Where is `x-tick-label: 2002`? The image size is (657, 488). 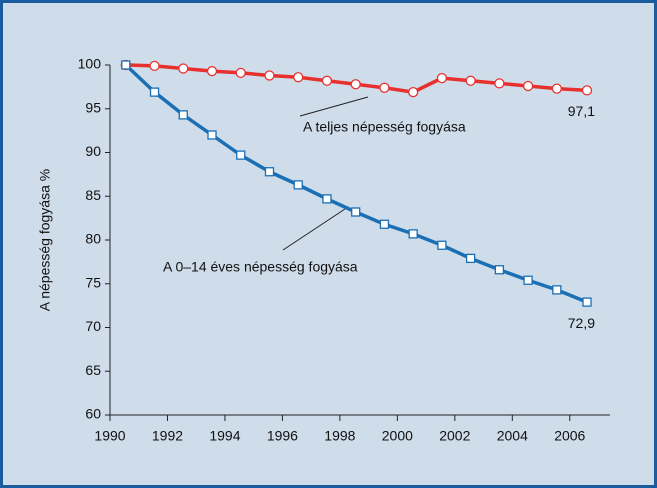
x-tick-label: 2002 is located at coordinates (454, 436).